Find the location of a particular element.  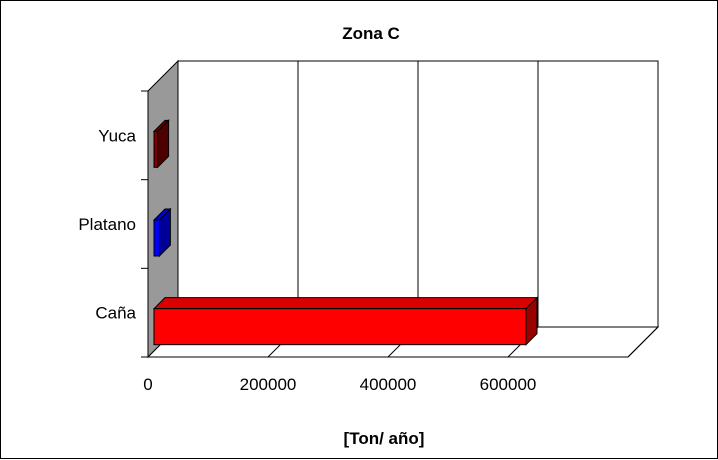

x-tick-labels: 0 200000 400000 600000 is located at coordinates (339, 384).